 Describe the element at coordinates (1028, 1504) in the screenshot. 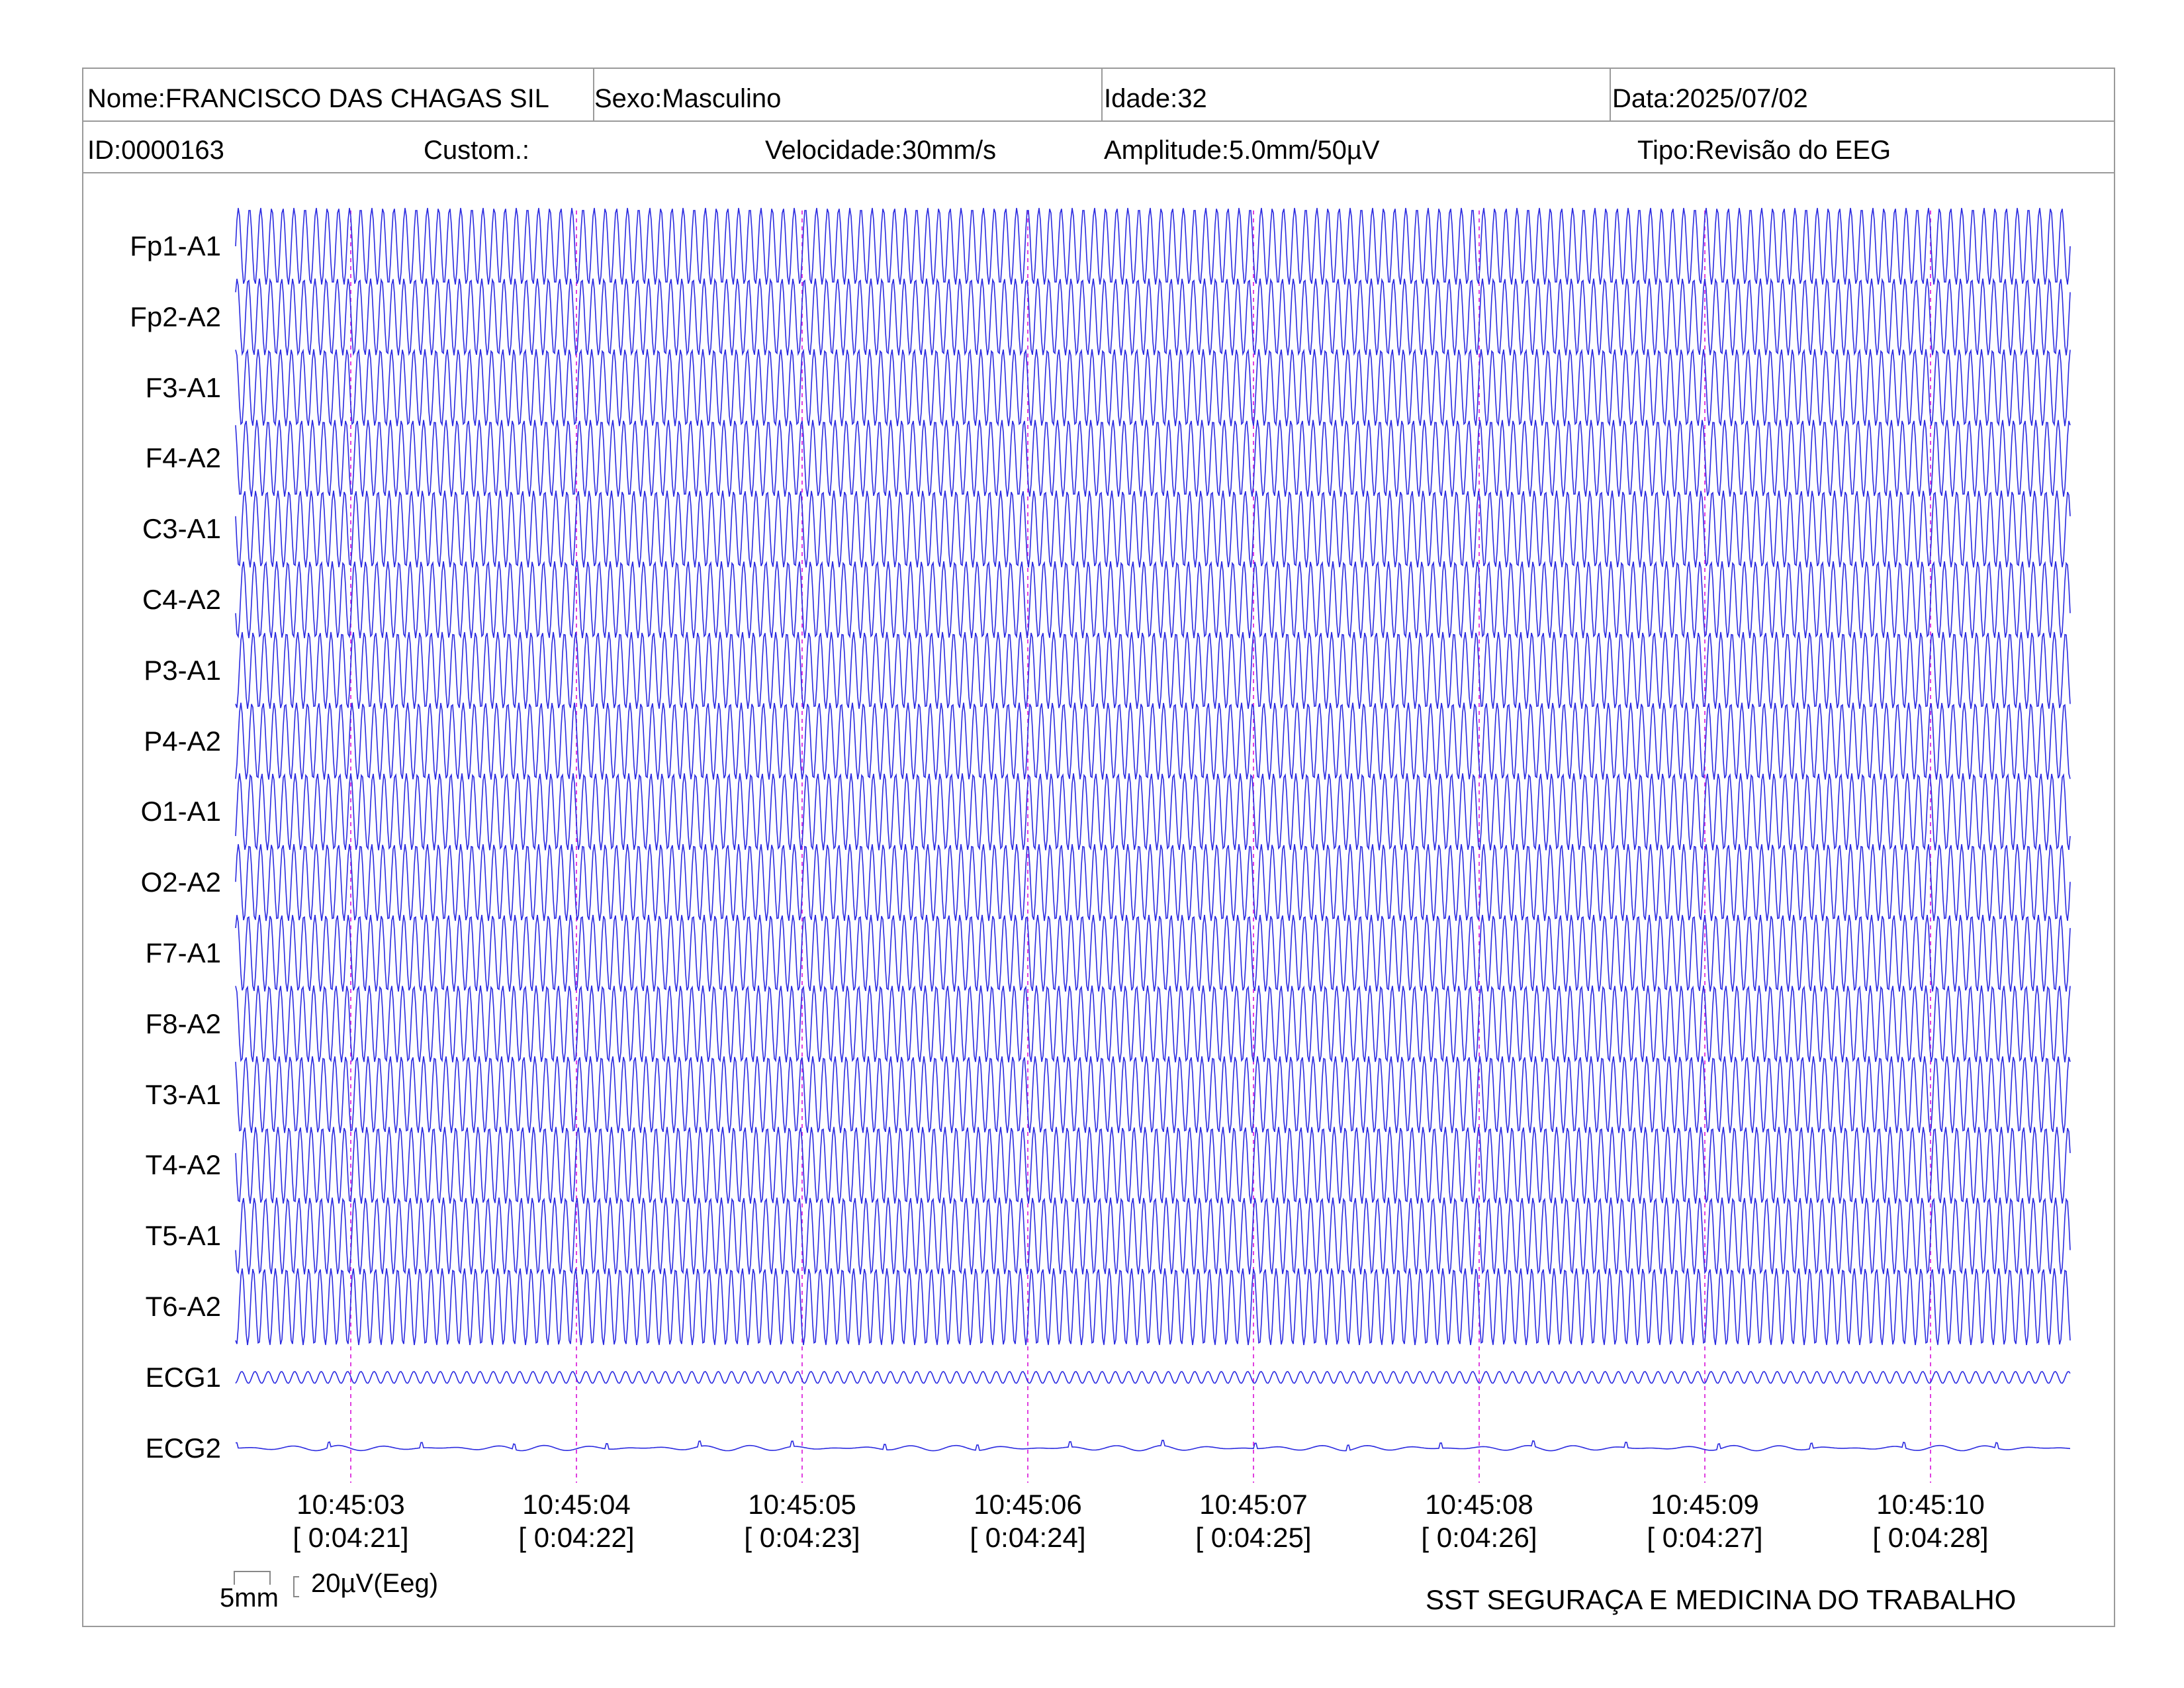

I see `time-clock: 10:45:06` at that location.